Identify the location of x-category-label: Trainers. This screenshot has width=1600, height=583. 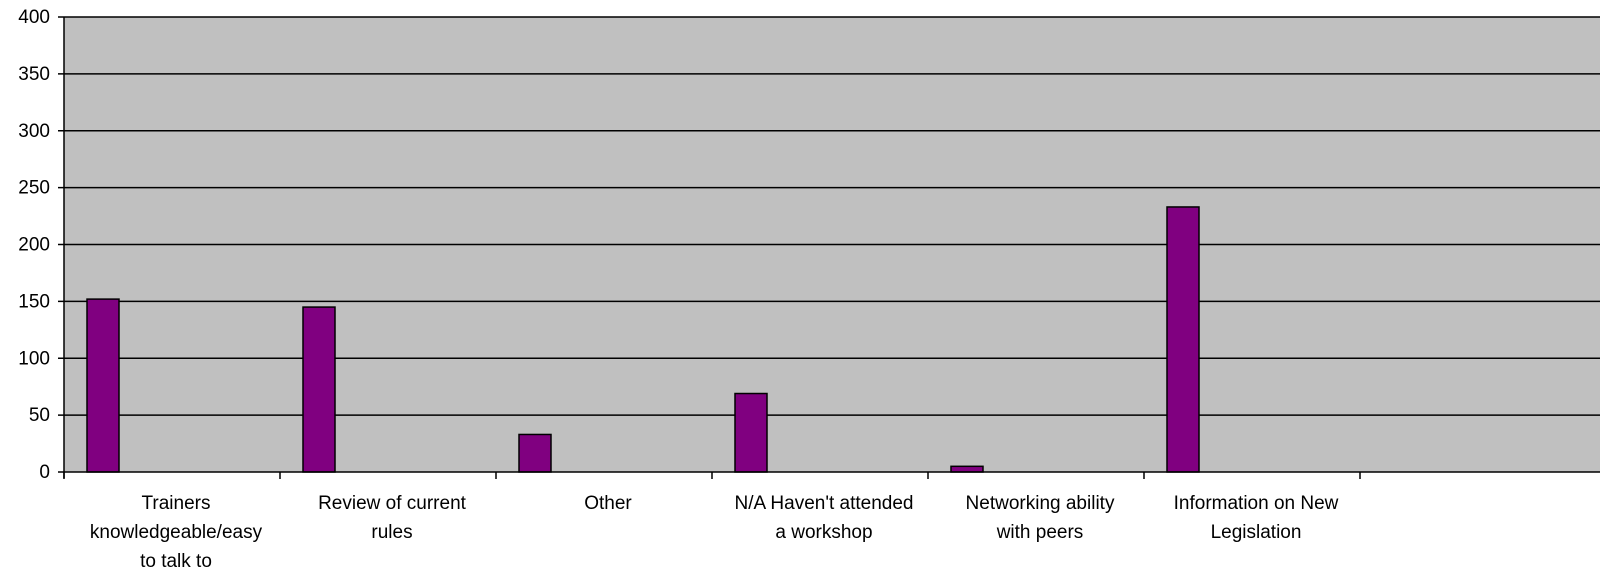
(176, 503).